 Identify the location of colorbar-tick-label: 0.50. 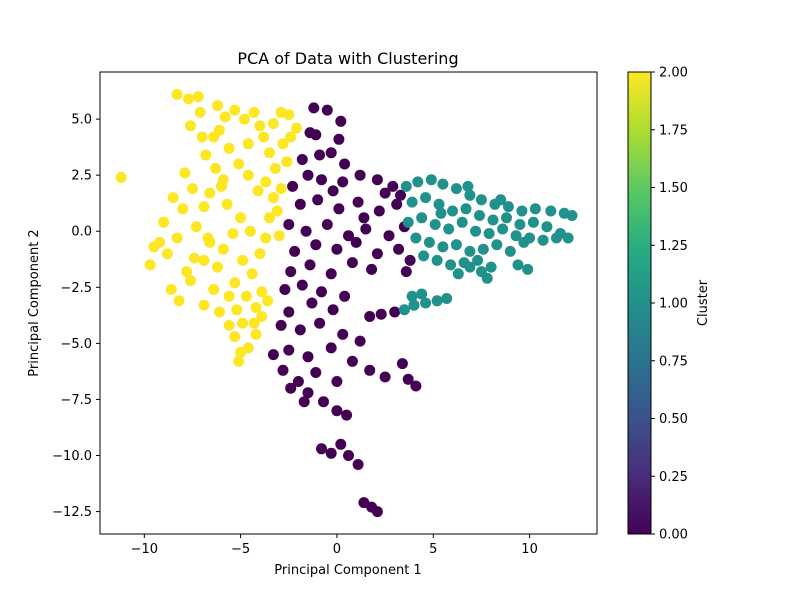
(673, 419).